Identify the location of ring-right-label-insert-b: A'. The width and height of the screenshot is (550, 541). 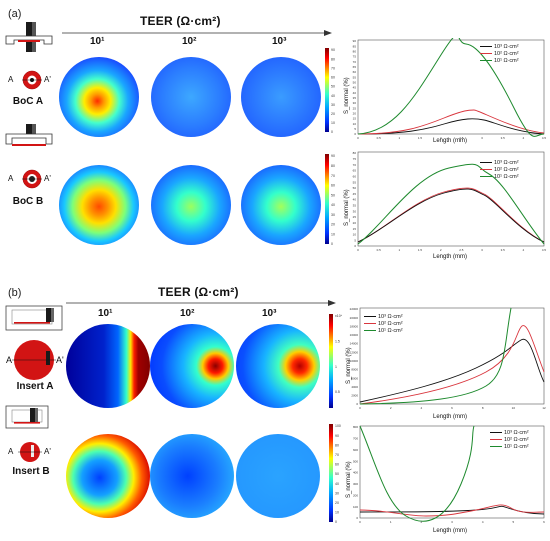
(47, 451).